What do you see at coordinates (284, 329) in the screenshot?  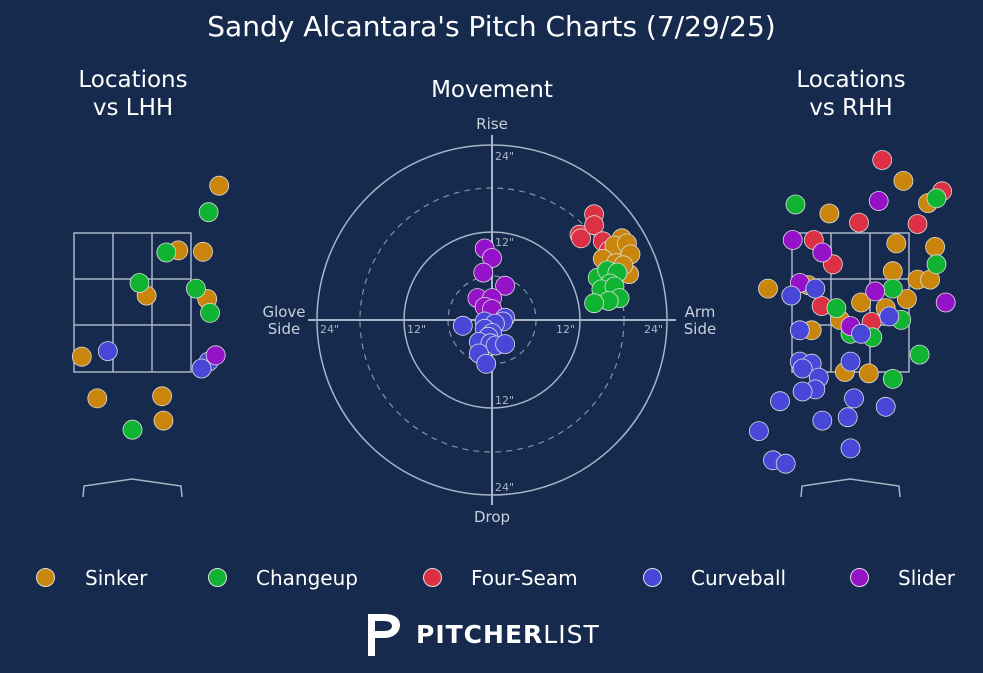 I see `movement-label-glove-2: Side` at bounding box center [284, 329].